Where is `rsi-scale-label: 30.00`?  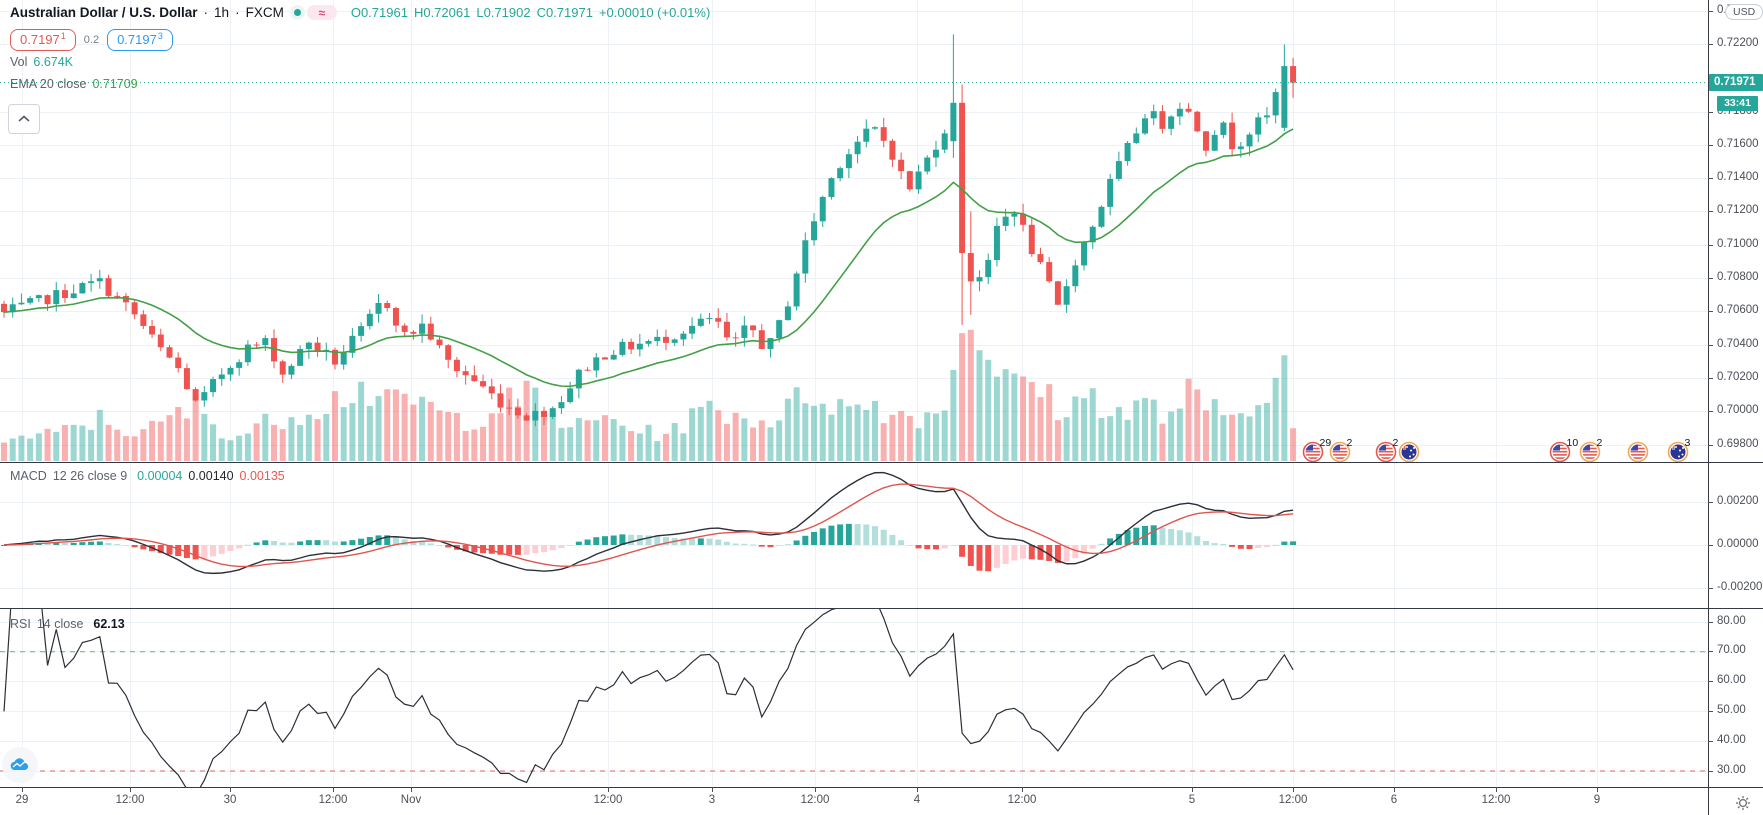 rsi-scale-label: 30.00 is located at coordinates (1731, 770).